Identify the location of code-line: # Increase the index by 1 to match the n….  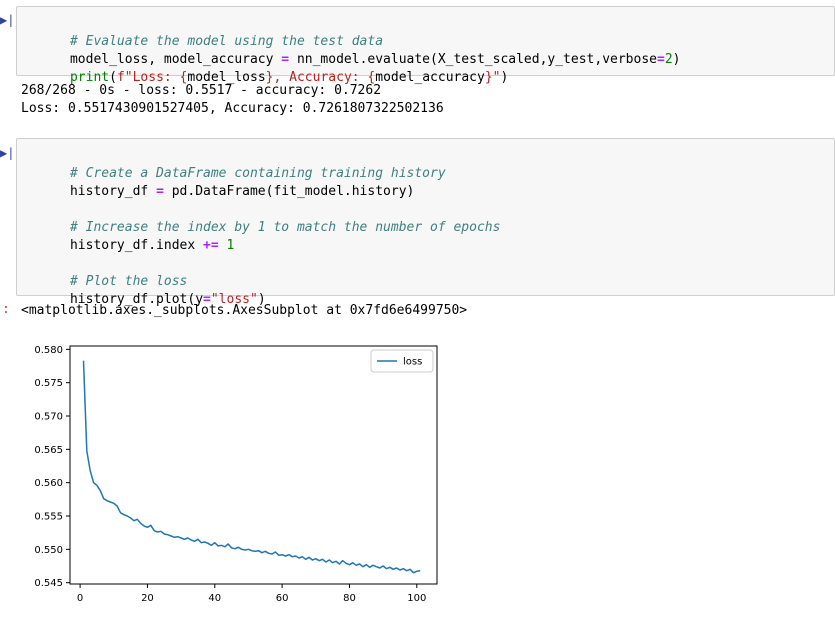
(261, 218).